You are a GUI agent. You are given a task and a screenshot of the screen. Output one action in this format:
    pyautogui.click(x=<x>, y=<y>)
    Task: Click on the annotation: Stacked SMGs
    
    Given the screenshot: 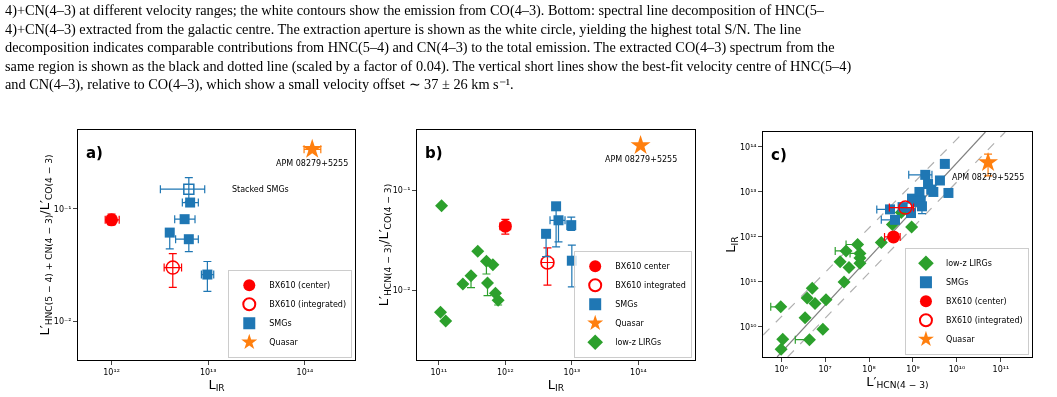 What is the action you would take?
    pyautogui.click(x=260, y=189)
    